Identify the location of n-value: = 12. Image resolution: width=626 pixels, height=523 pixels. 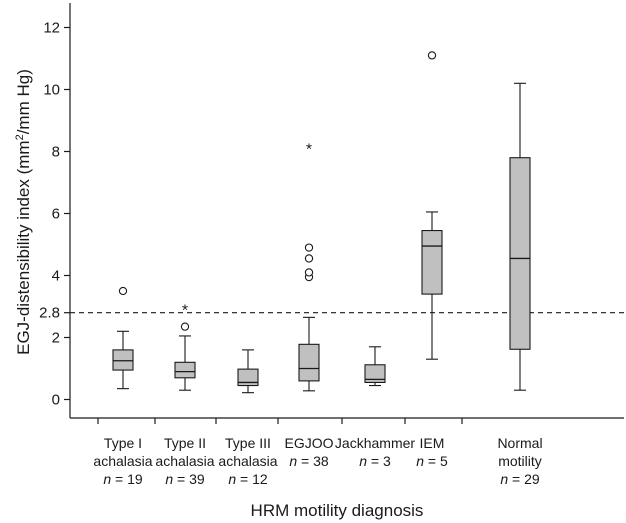
(252, 479).